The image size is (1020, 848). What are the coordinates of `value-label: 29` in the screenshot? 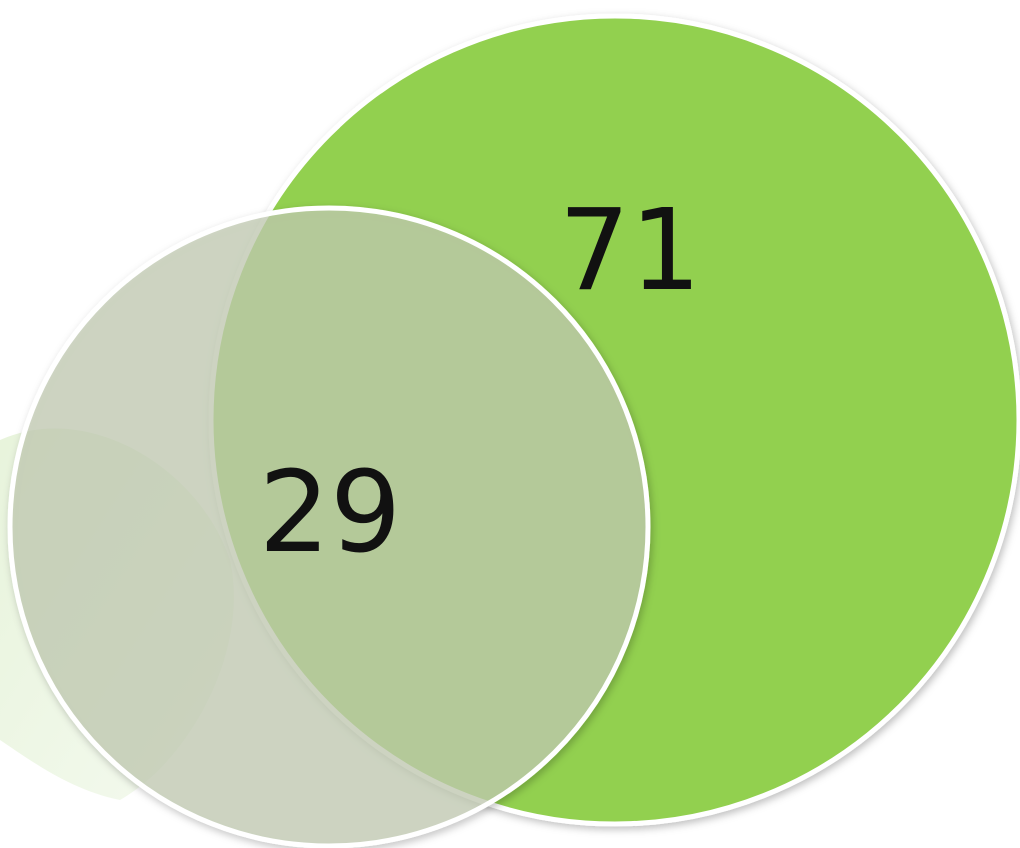 It's located at (330, 513).